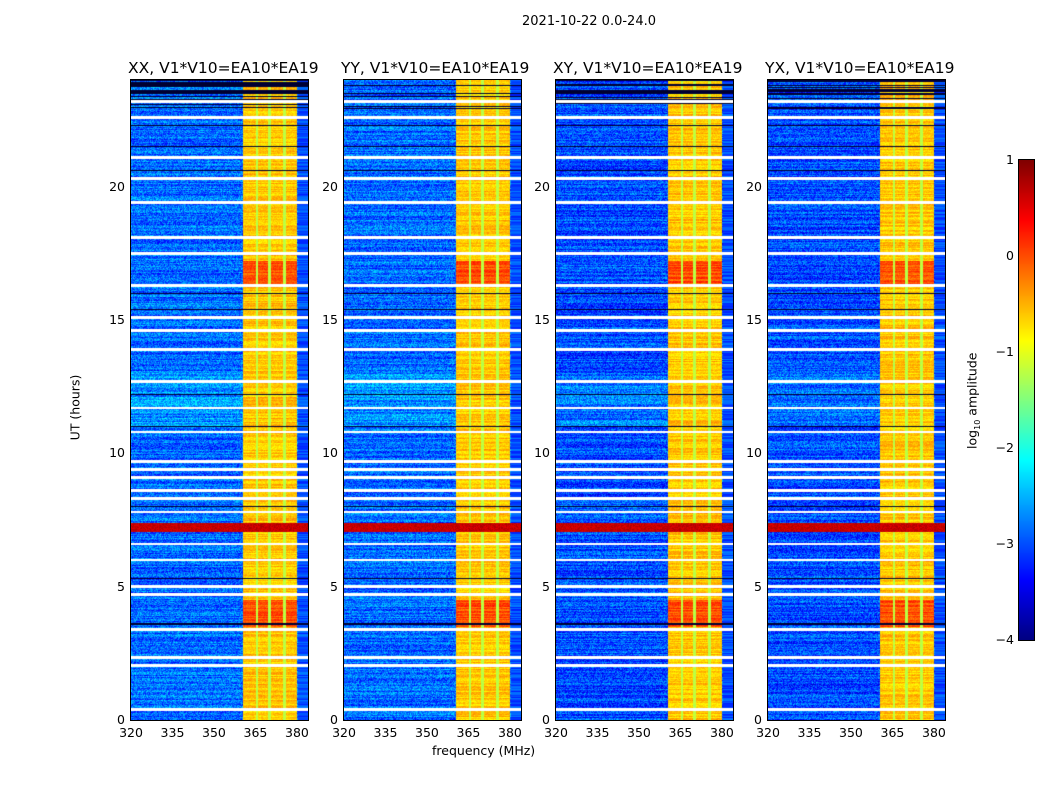 The image size is (1050, 800). I want to click on figure-title: 2021-10-22 0.0-24.0, so click(589, 21).